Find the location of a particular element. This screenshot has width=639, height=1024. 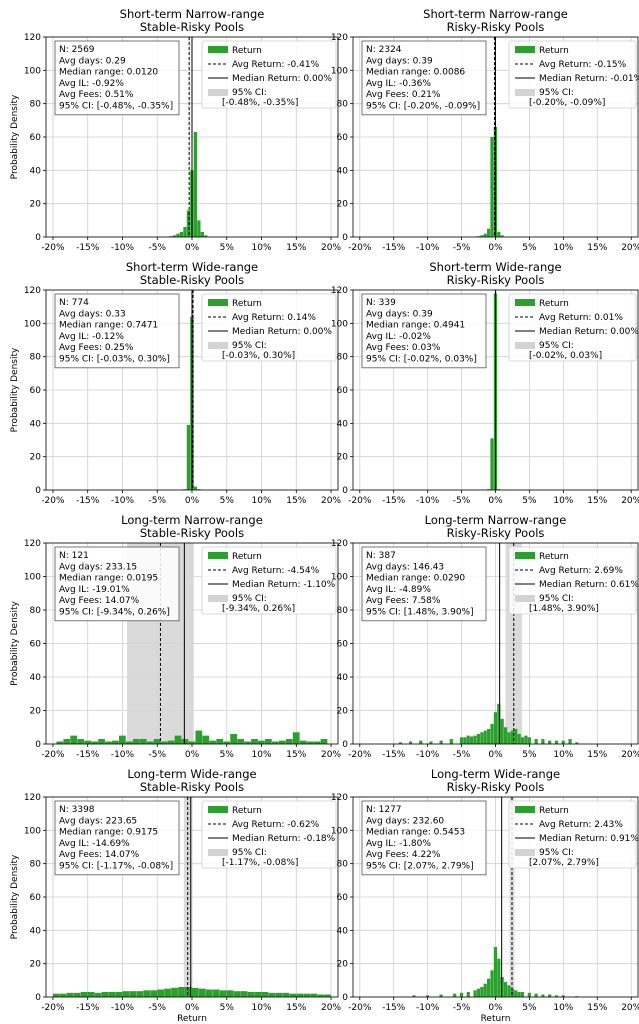

panel-title-line: Long-term Wide-range is located at coordinates (495, 774).